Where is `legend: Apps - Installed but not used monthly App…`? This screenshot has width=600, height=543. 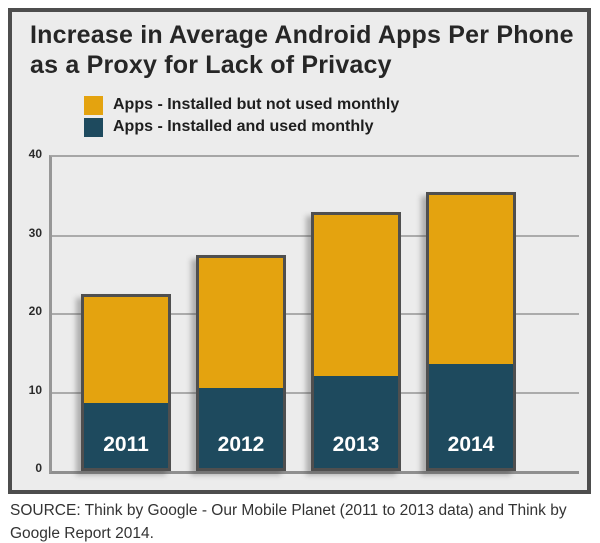 legend: Apps - Installed but not used monthly App… is located at coordinates (241, 117).